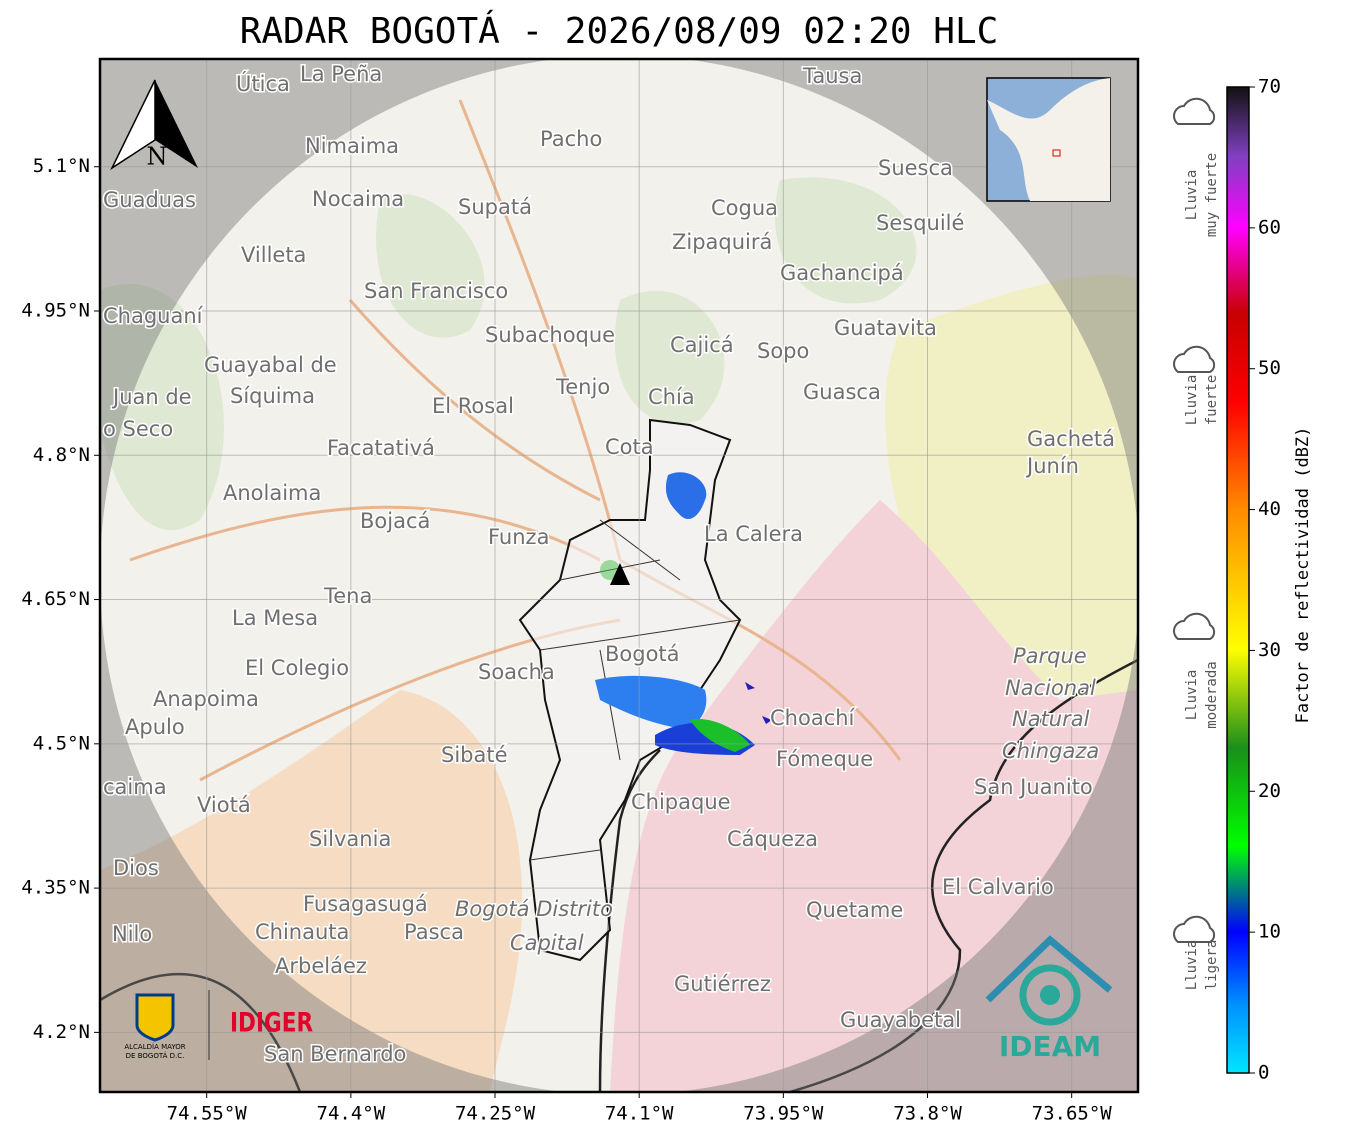  What do you see at coordinates (350, 839) in the screenshot?
I see `place-label: Silvania` at bounding box center [350, 839].